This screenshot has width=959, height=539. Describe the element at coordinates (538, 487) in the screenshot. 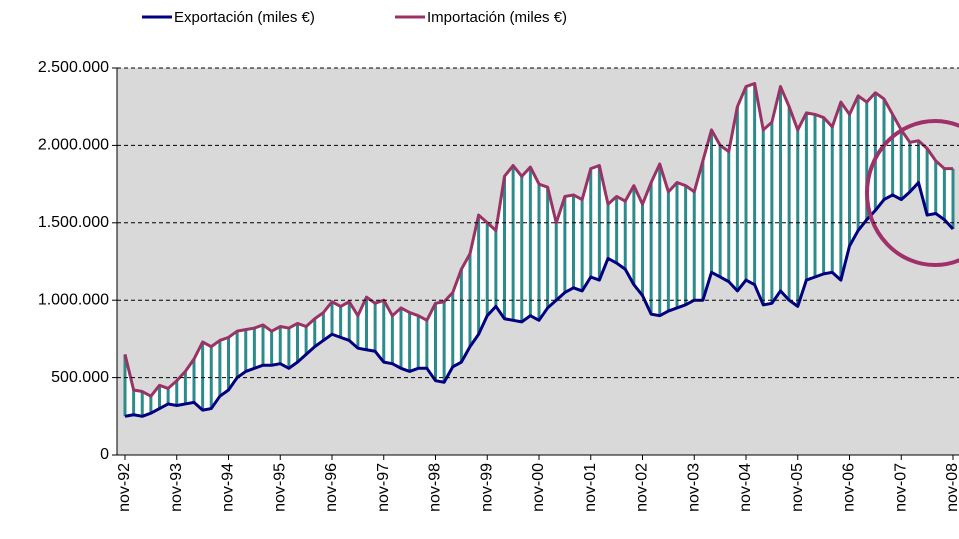

I see `x-tick-label: nov-00` at that location.